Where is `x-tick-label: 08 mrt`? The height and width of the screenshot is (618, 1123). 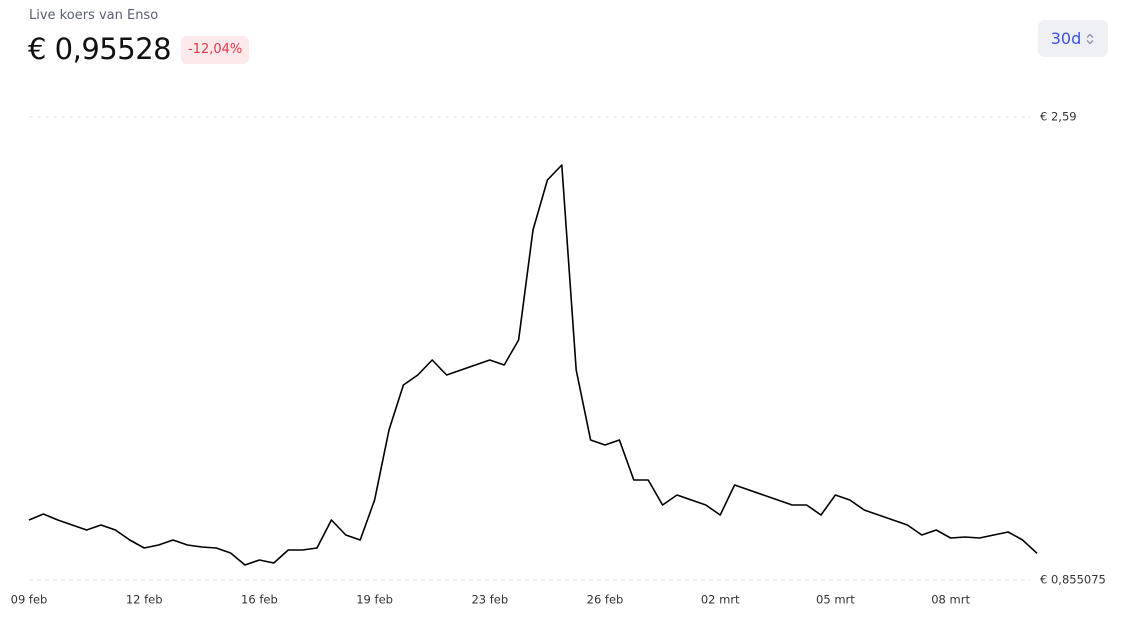
x-tick-label: 08 mrt is located at coordinates (950, 600).